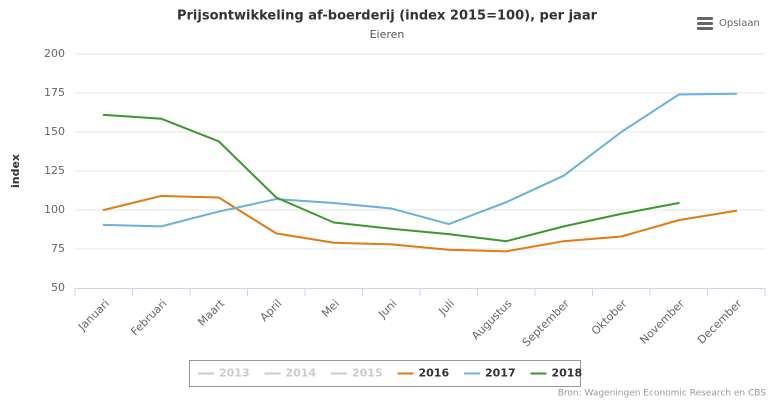 The image size is (774, 401). I want to click on legend-item: 2016, so click(423, 373).